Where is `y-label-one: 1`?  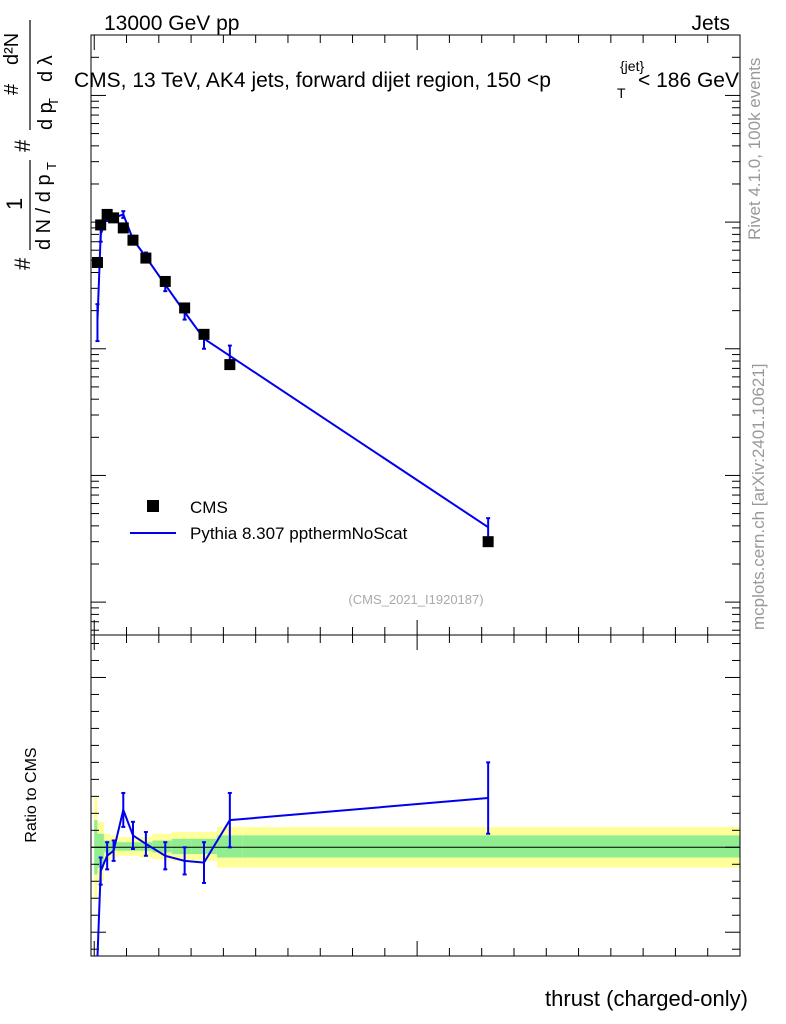 y-label-one: 1 is located at coordinates (14, 204).